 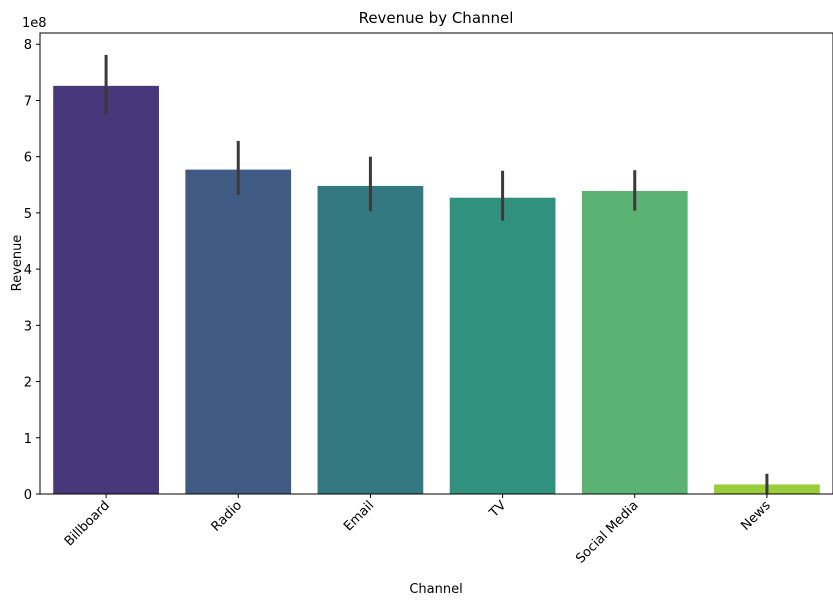 I want to click on x-axis: Billboard Radio Email TV Social Media News, so click(x=418, y=530).